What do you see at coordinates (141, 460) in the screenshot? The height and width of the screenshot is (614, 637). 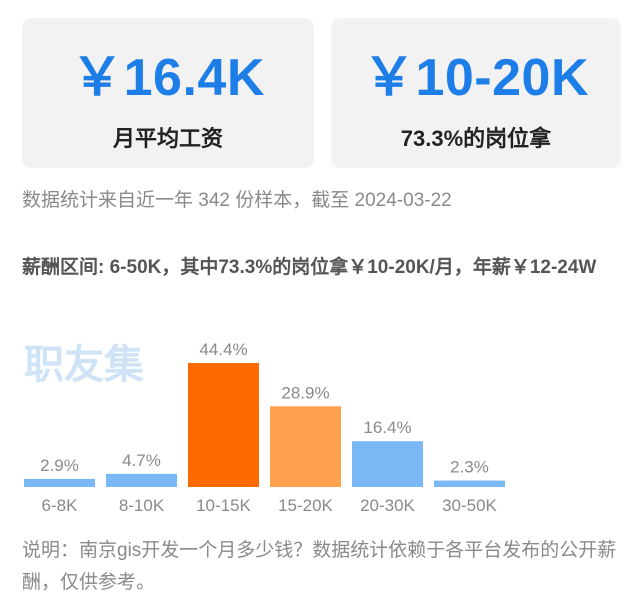 I see `value-label-8-10K: 4.7%` at bounding box center [141, 460].